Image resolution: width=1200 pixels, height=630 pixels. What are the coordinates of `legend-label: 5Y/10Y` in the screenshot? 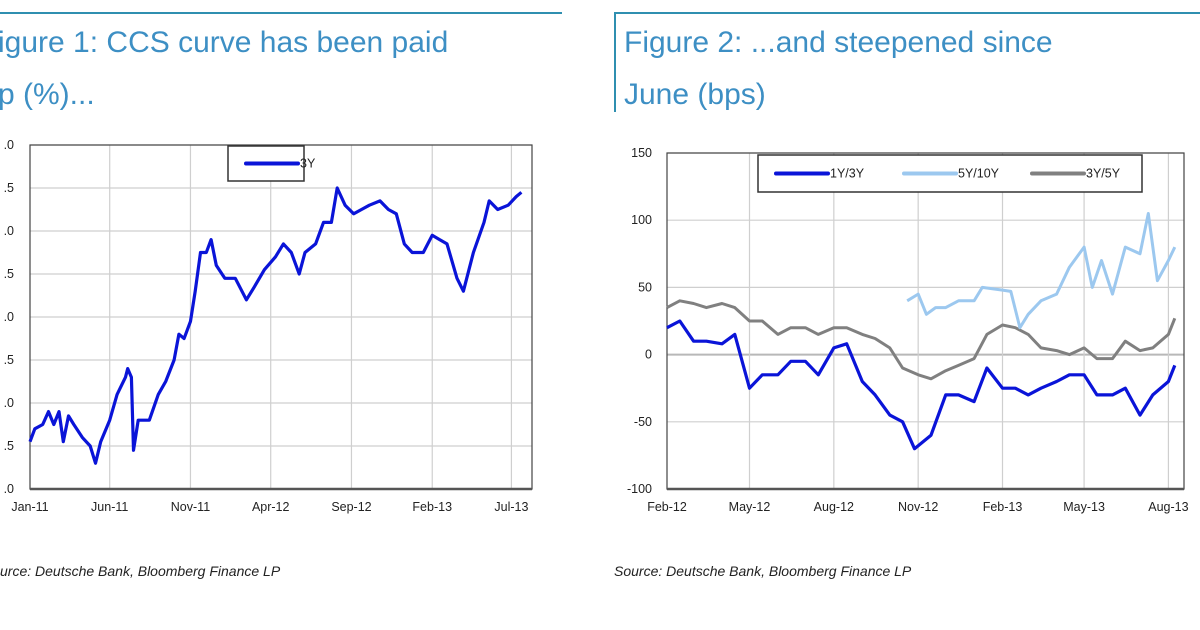 It's located at (979, 174).